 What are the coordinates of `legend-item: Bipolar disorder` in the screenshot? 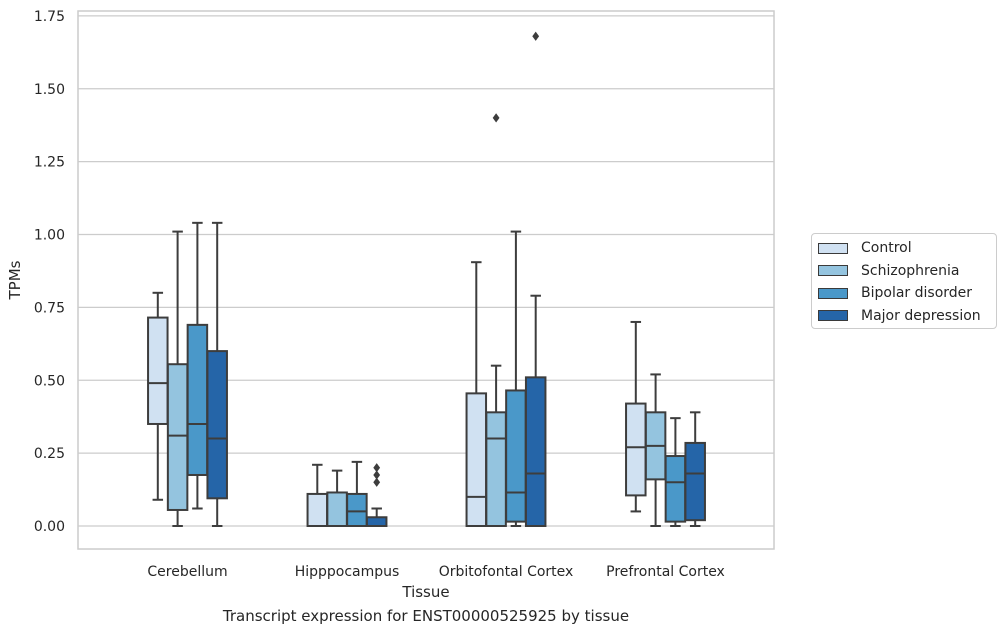 It's located at (907, 293).